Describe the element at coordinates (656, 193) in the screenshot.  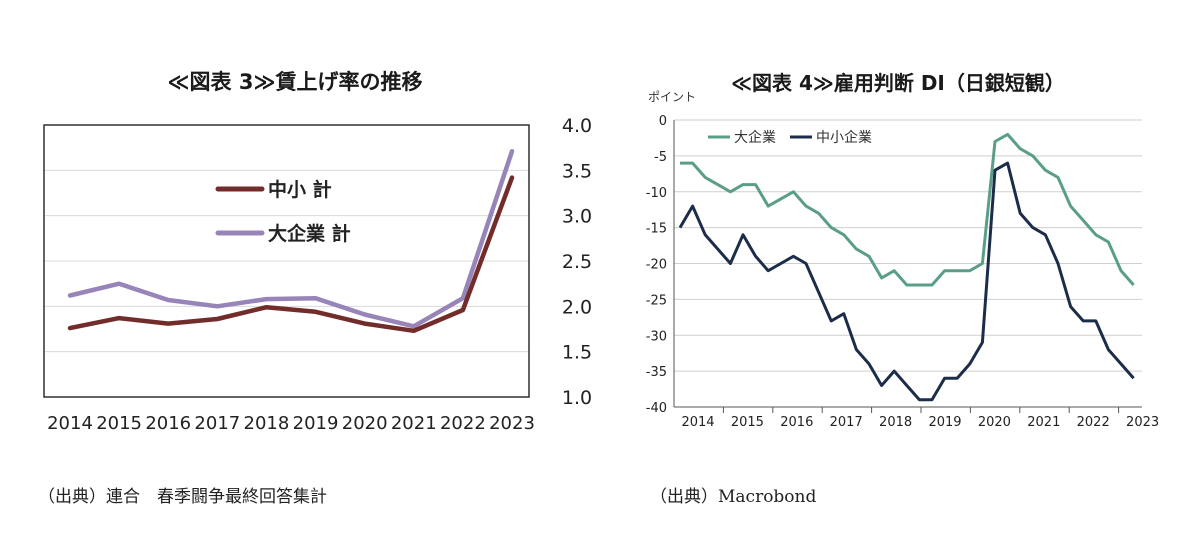
I see `y-tick-label: -10` at that location.